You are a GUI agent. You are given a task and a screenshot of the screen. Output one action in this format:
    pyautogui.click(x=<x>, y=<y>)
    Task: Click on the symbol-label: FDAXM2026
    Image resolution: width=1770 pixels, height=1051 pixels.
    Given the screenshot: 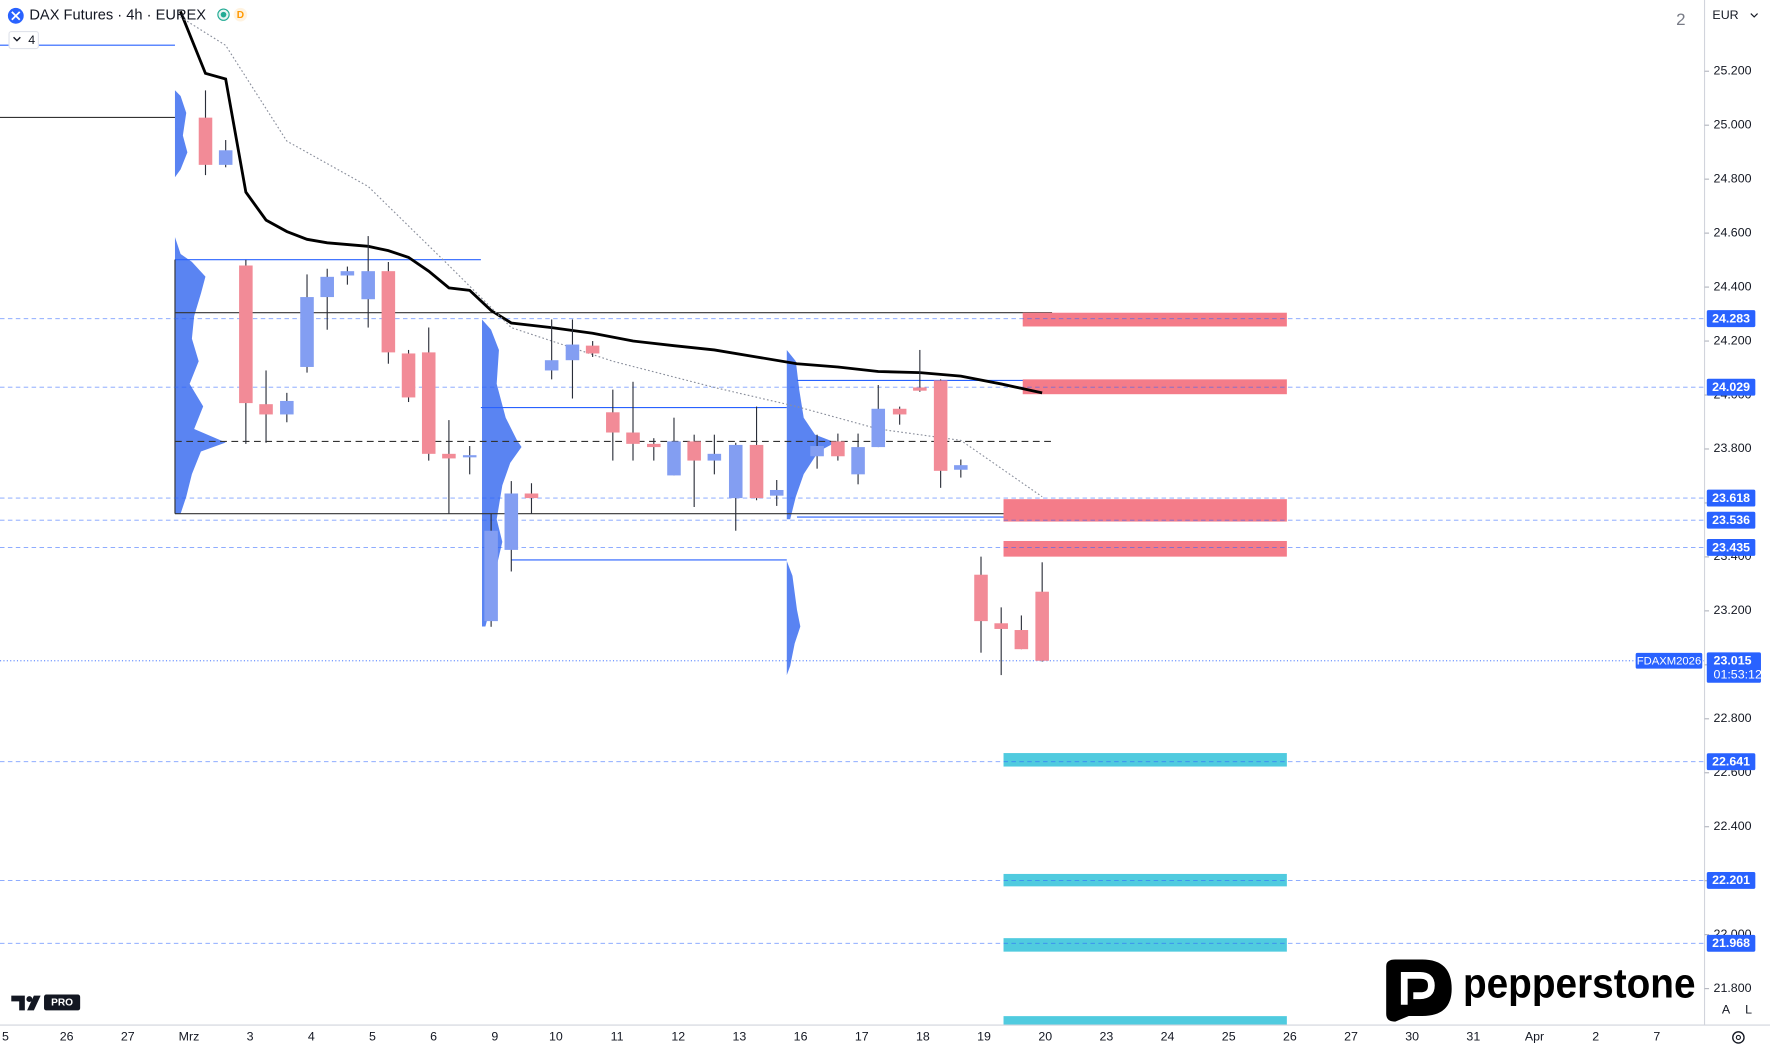 What is the action you would take?
    pyautogui.click(x=1669, y=661)
    